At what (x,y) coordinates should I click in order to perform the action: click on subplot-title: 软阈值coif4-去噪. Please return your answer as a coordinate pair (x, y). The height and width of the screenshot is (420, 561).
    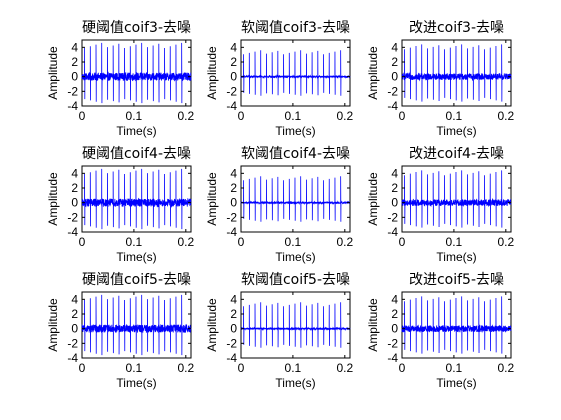
    Looking at the image, I should click on (295, 154).